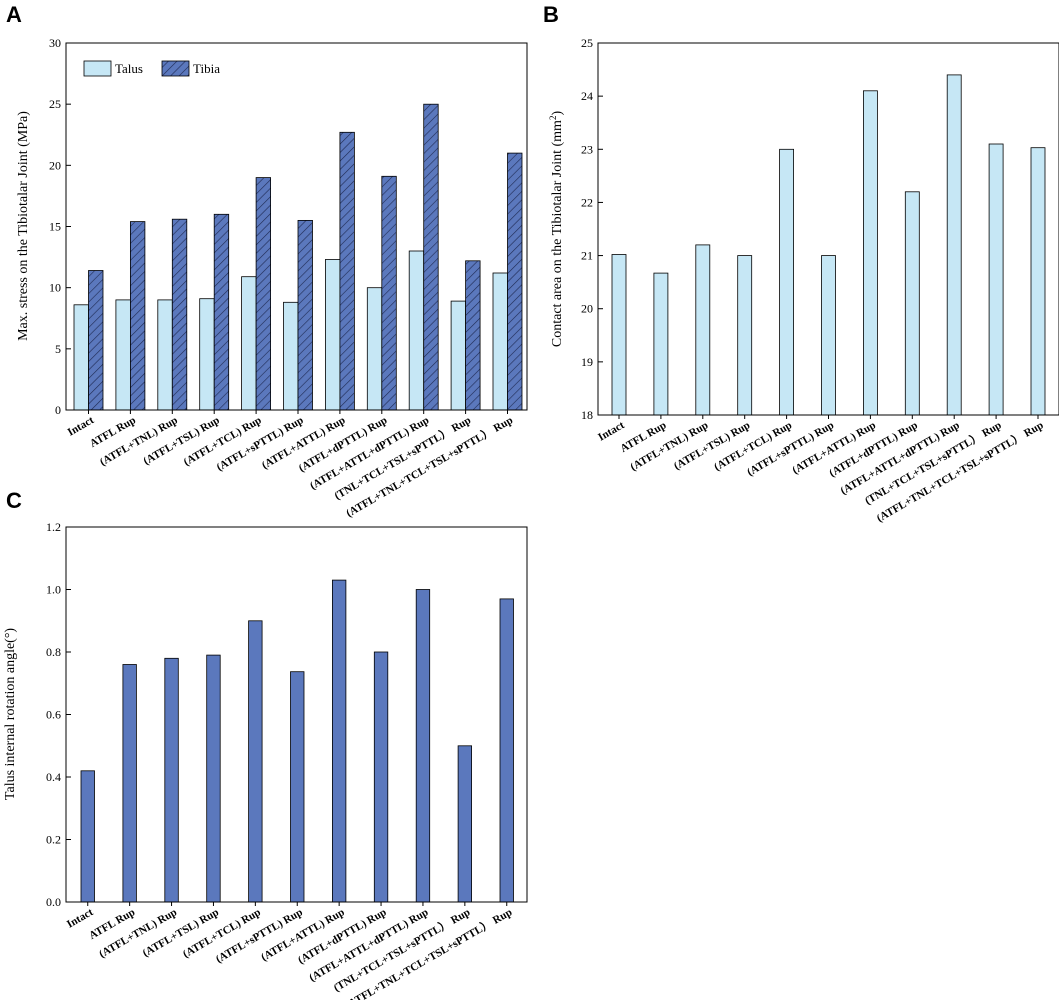  Describe the element at coordinates (53, 652) in the screenshot. I see `y-tick-label: 0.8` at that location.